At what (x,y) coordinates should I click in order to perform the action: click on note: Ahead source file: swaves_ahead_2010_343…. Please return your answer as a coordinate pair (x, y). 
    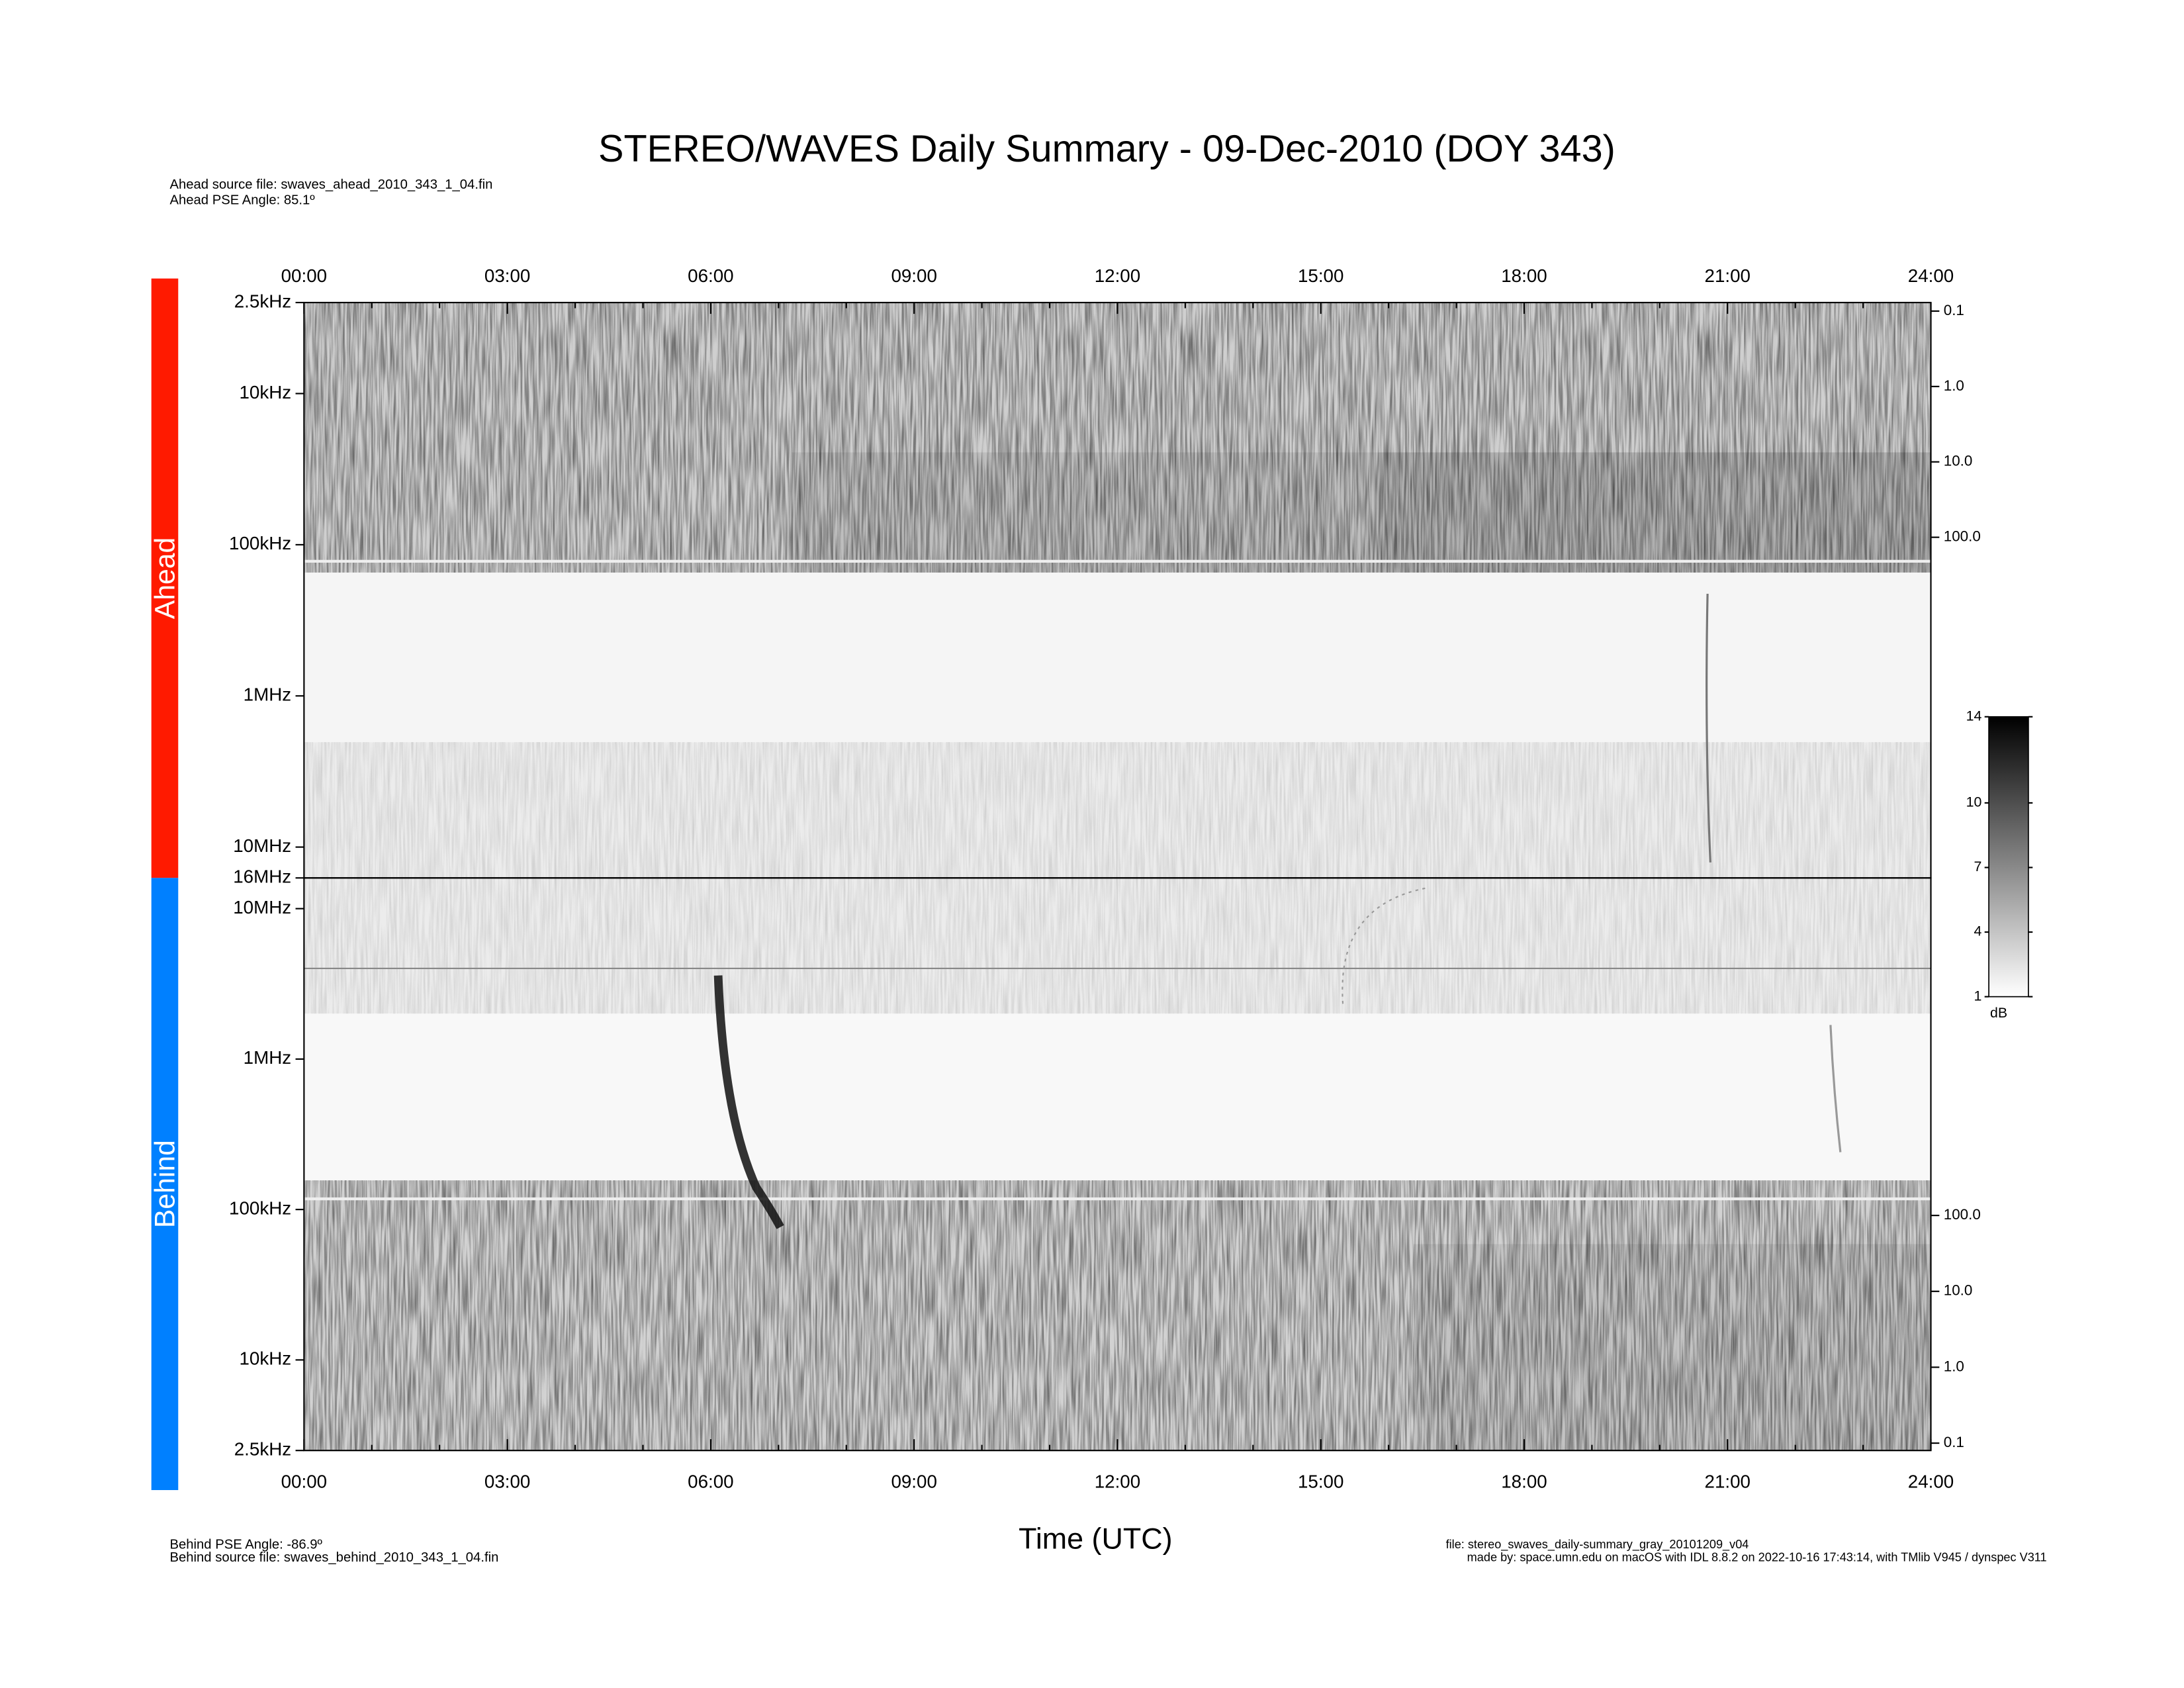
    Looking at the image, I should click on (331, 184).